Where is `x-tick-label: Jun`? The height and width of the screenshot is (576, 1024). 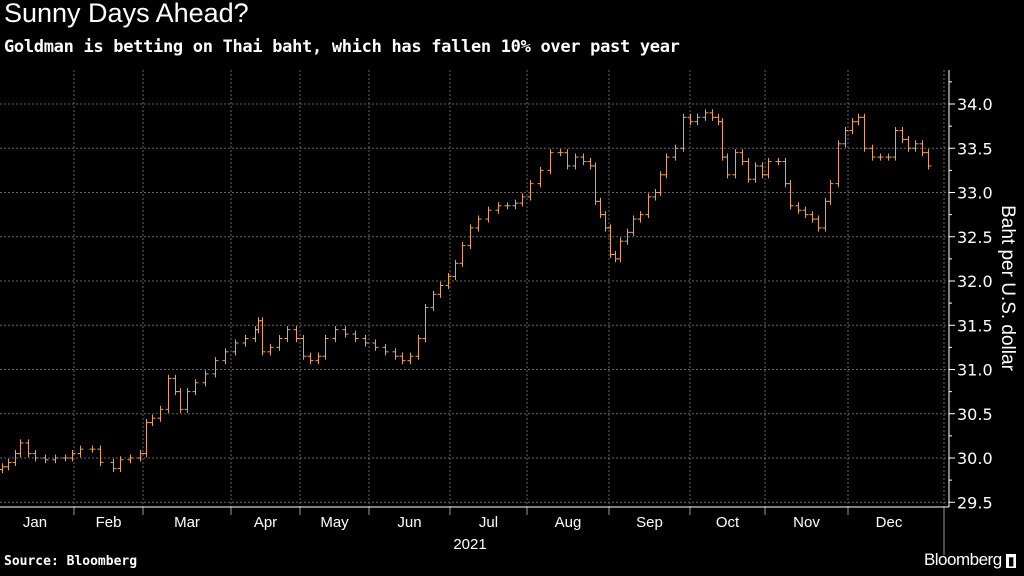 x-tick-label: Jun is located at coordinates (409, 522).